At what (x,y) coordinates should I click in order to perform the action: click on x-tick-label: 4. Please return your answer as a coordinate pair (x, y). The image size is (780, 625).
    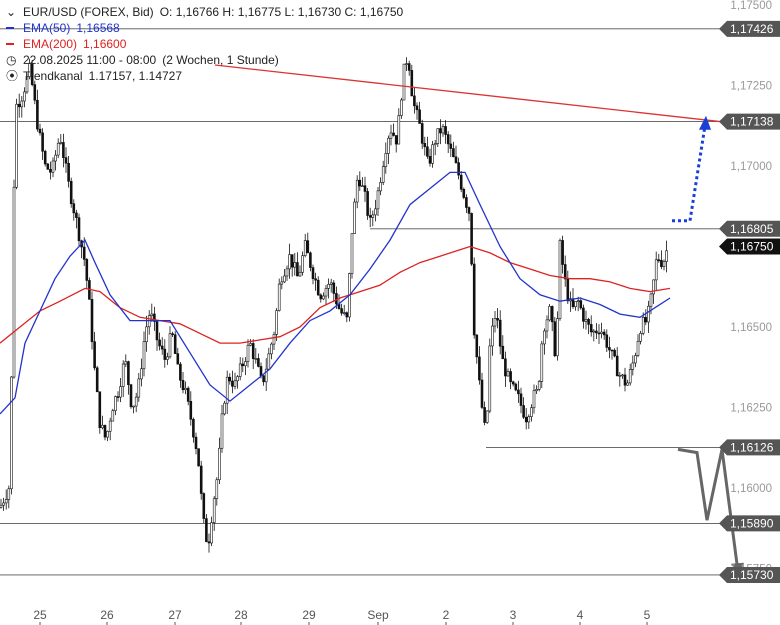
    Looking at the image, I should click on (580, 615).